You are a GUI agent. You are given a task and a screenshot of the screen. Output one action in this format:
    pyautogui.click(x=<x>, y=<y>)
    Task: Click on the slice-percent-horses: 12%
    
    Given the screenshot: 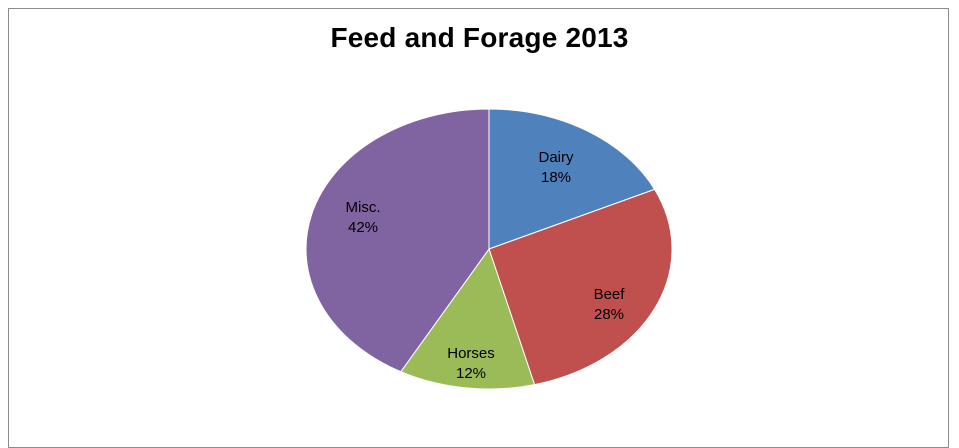 What is the action you would take?
    pyautogui.click(x=471, y=373)
    